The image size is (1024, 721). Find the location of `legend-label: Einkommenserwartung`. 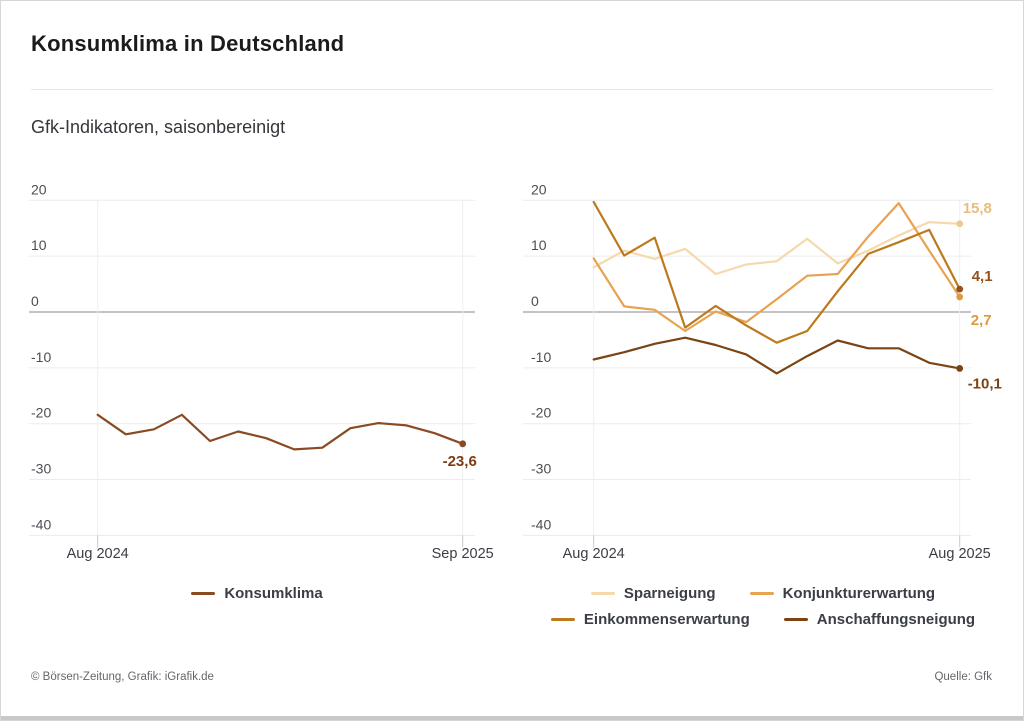

legend-label: Einkommenserwartung is located at coordinates (666, 619).